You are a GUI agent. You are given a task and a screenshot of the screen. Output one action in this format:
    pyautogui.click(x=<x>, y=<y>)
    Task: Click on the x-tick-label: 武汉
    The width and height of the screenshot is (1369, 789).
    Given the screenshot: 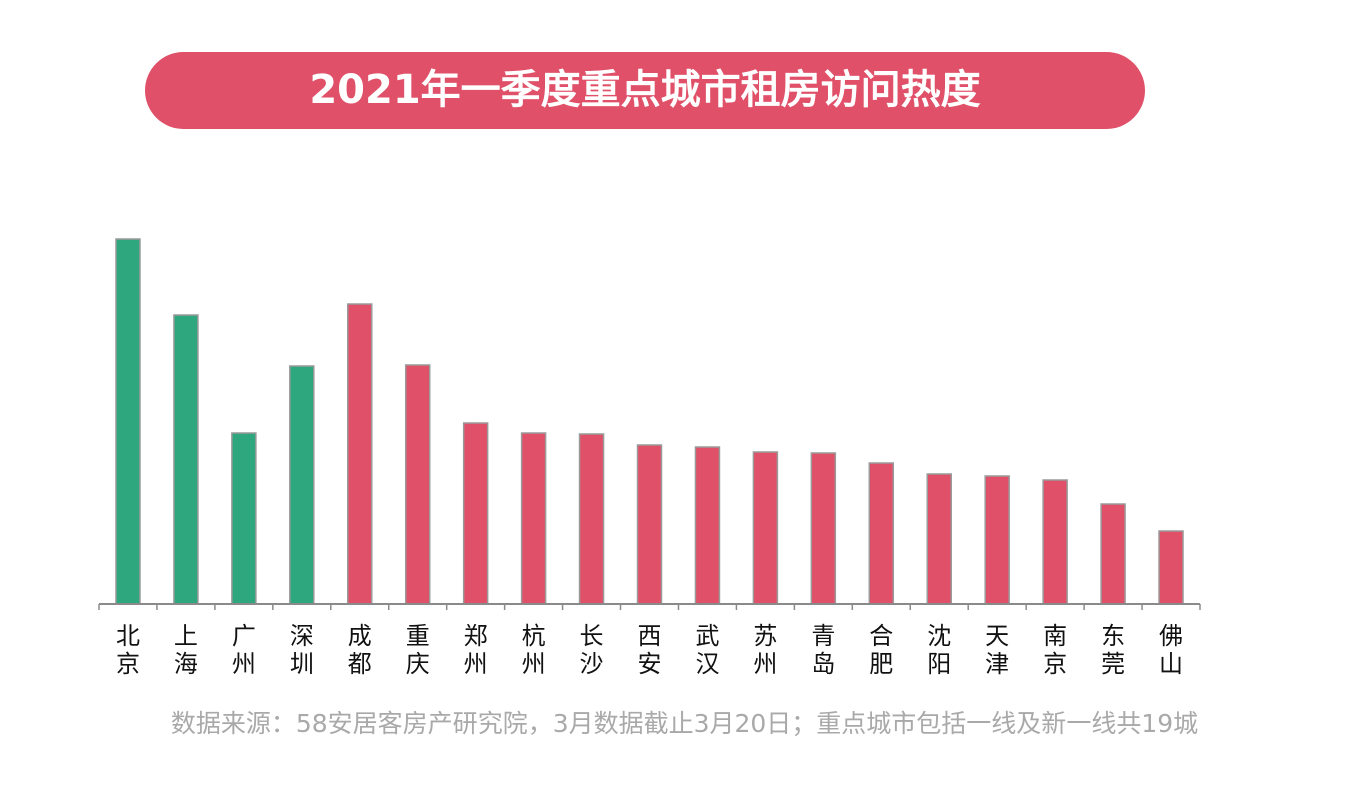 What is the action you would take?
    pyautogui.click(x=707, y=650)
    